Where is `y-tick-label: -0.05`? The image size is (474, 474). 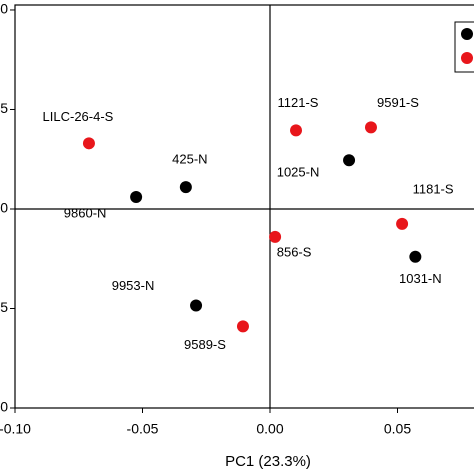
y-tick-label: -0.05 is located at coordinates (4, 307).